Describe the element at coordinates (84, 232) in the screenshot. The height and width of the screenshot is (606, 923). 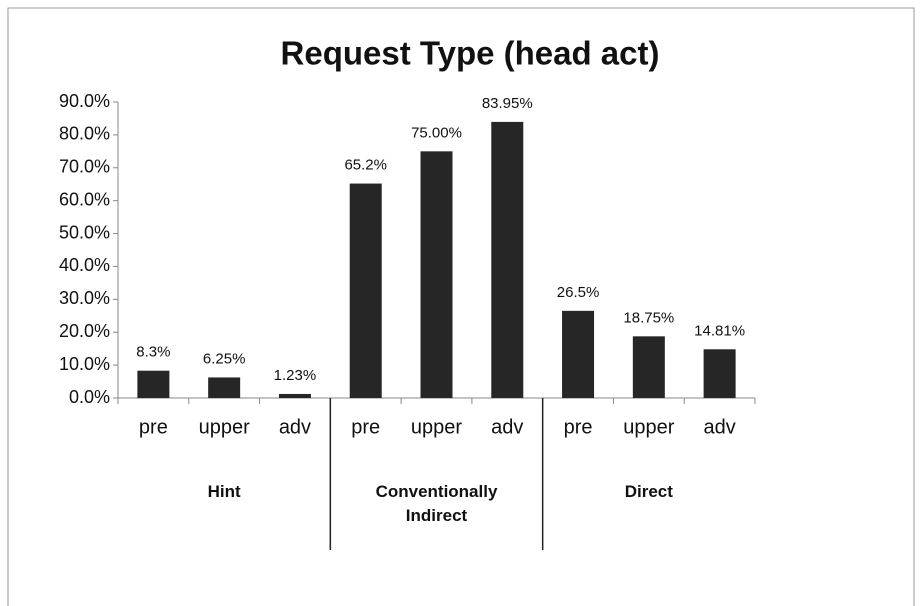
I see `y-tick-label: 50.0%` at that location.